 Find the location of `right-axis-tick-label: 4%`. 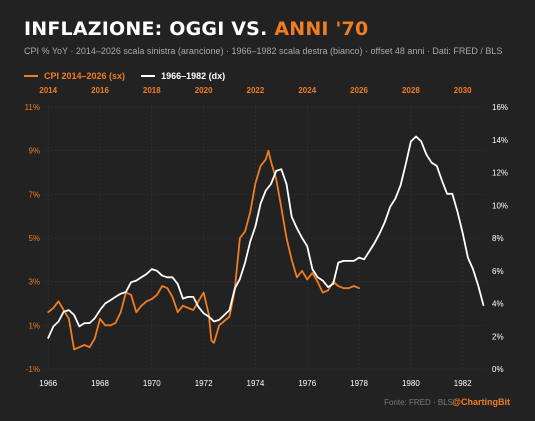

right-axis-tick-label: 4% is located at coordinates (498, 304).